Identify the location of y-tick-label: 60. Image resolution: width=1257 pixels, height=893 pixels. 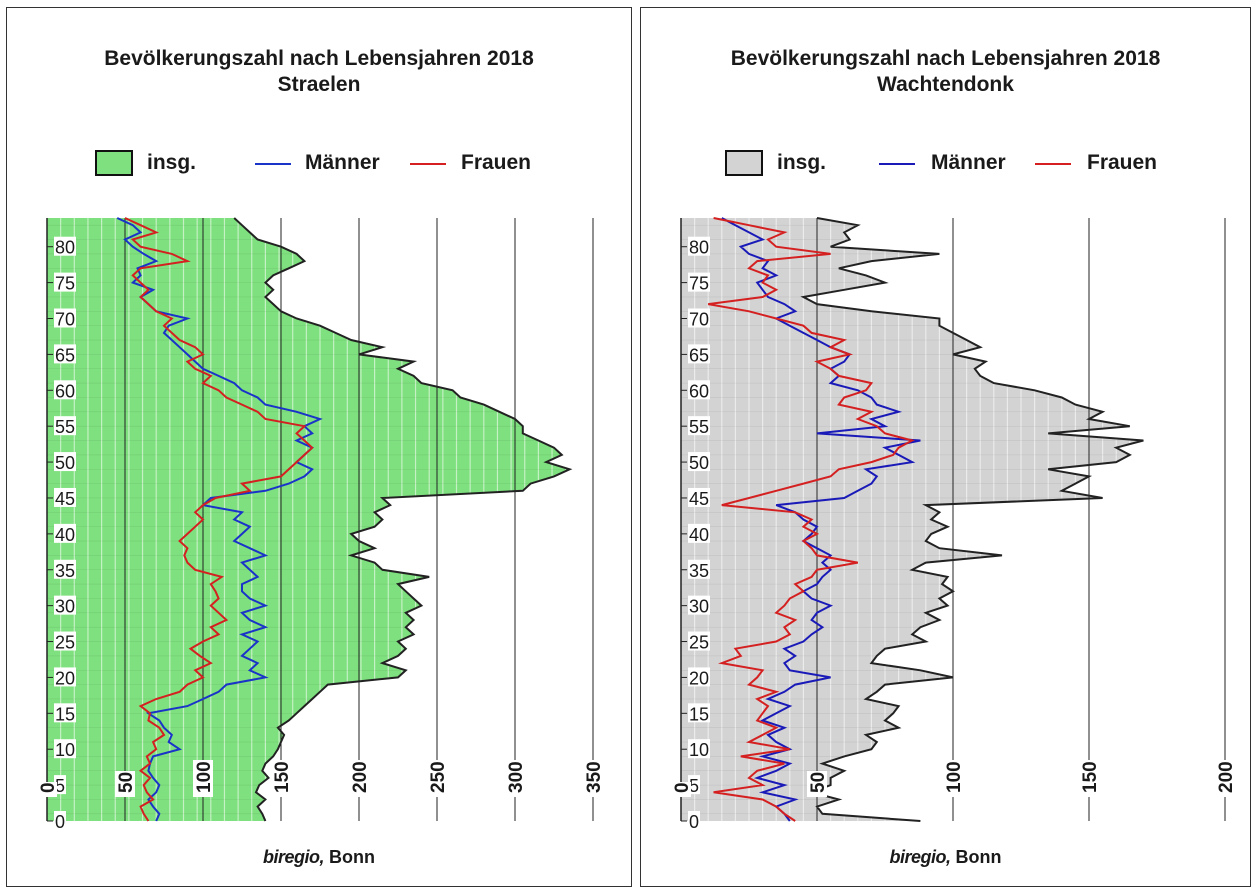
(699, 391).